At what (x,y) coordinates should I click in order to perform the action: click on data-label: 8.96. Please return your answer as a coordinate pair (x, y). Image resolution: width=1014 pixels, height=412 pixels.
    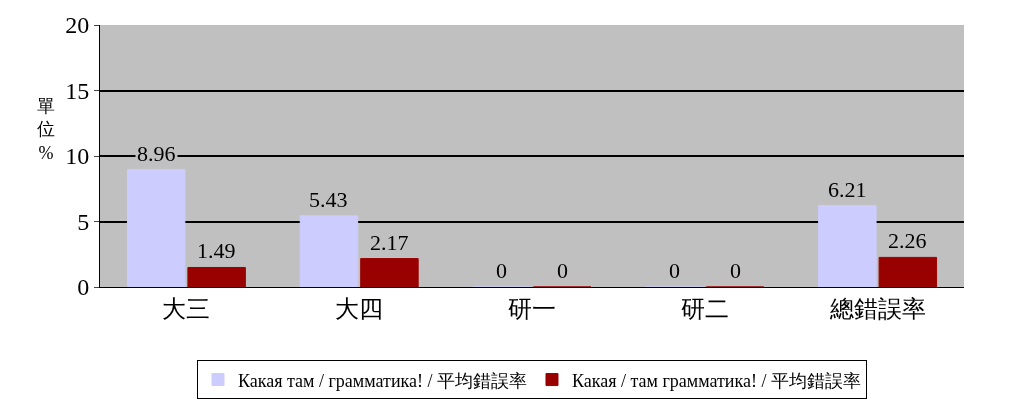
    Looking at the image, I should click on (156, 153).